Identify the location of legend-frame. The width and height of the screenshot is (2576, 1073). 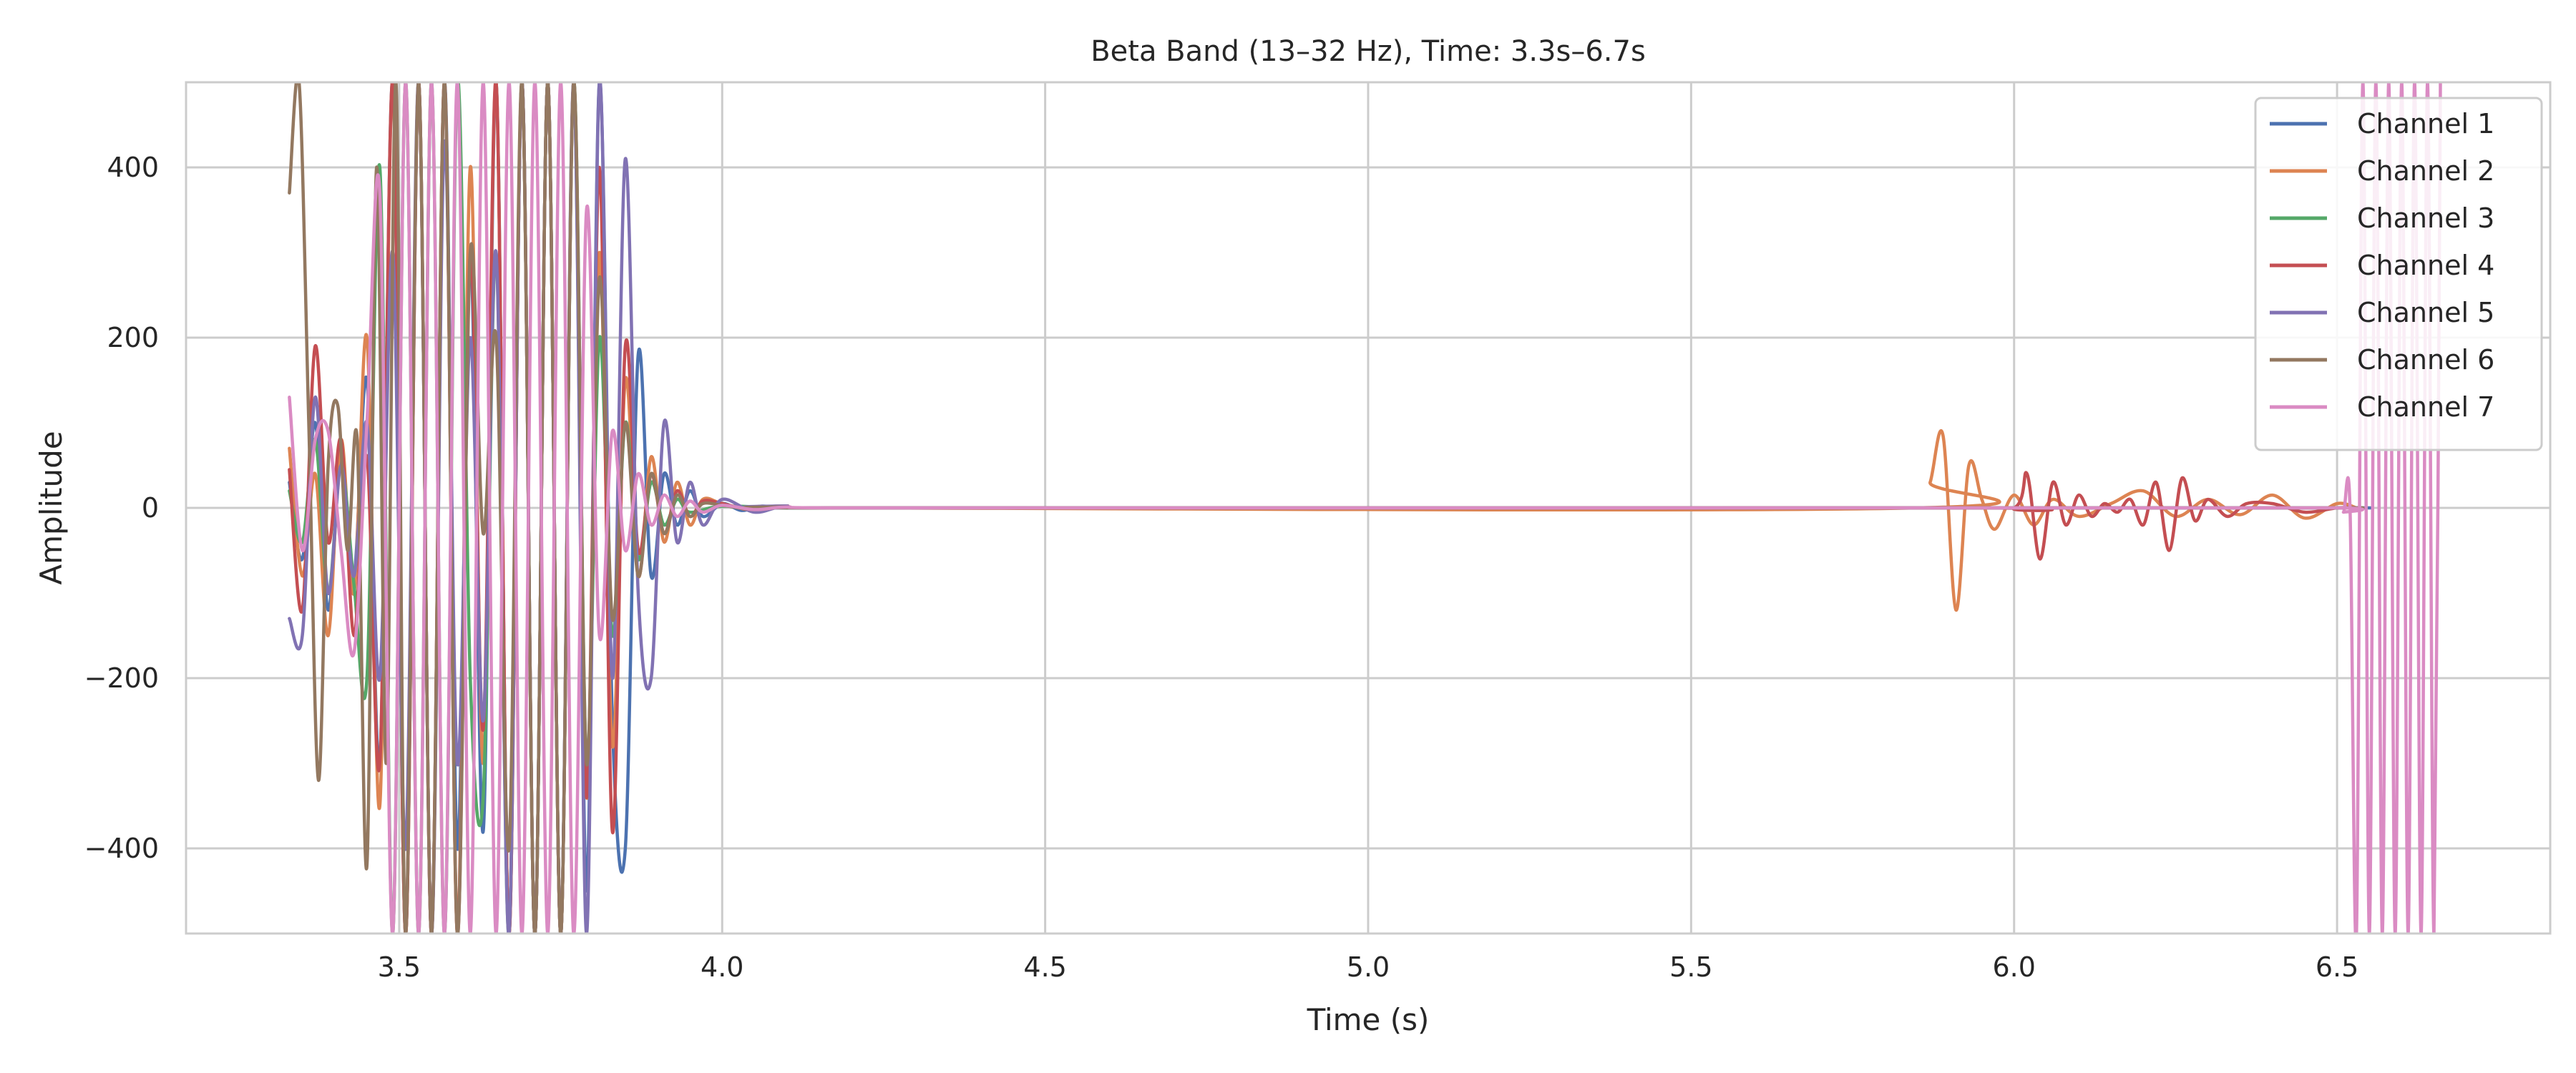
(2398, 274).